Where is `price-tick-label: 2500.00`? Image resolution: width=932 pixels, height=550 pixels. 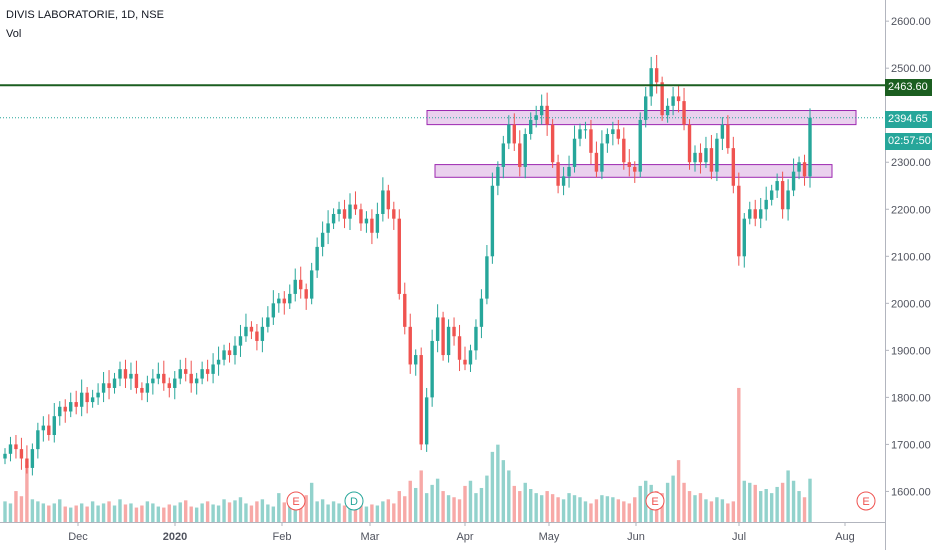
price-tick-label: 2500.00 is located at coordinates (911, 69).